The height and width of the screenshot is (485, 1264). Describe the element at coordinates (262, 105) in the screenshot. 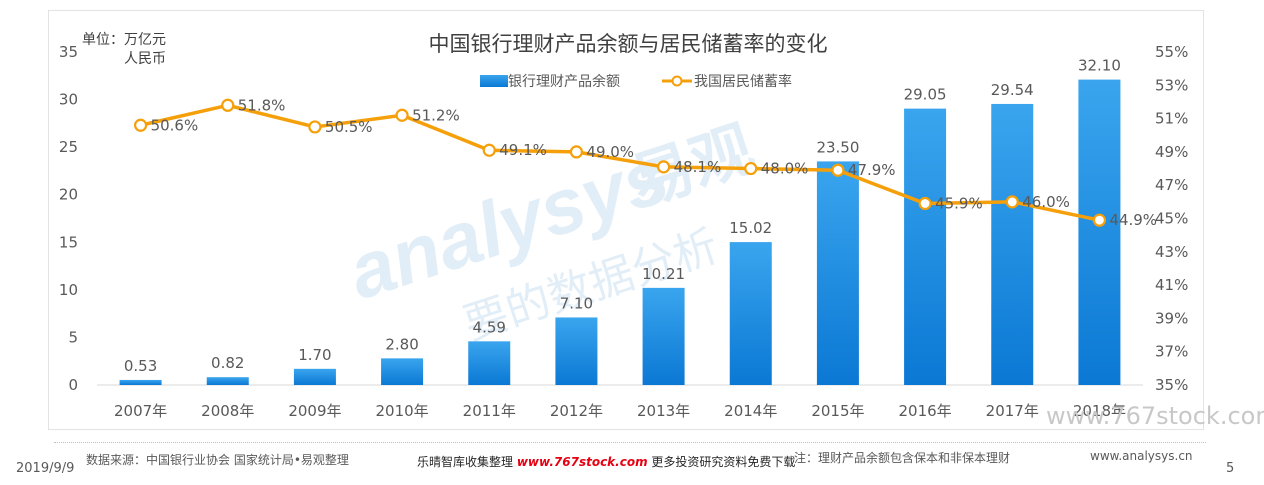

I see `line-value-label: 51.8%` at that location.